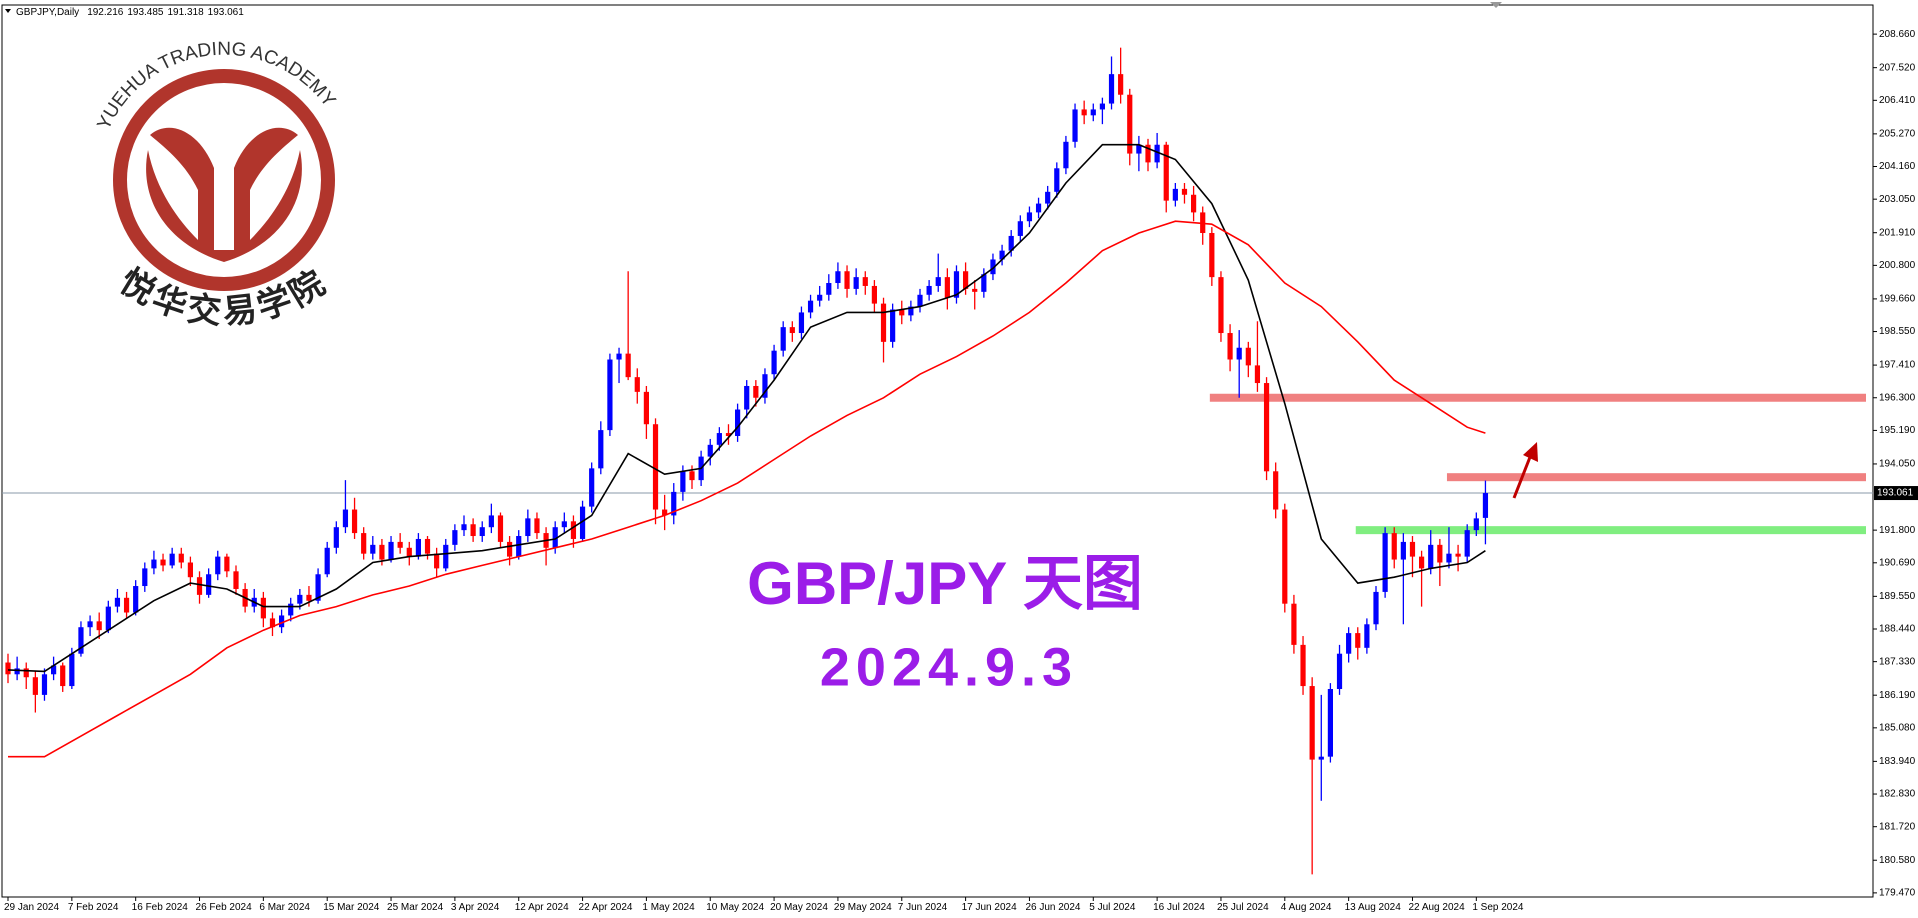 This screenshot has height=918, width=1918. Describe the element at coordinates (1897, 695) in the screenshot. I see `y-tick-label: 186.190` at that location.